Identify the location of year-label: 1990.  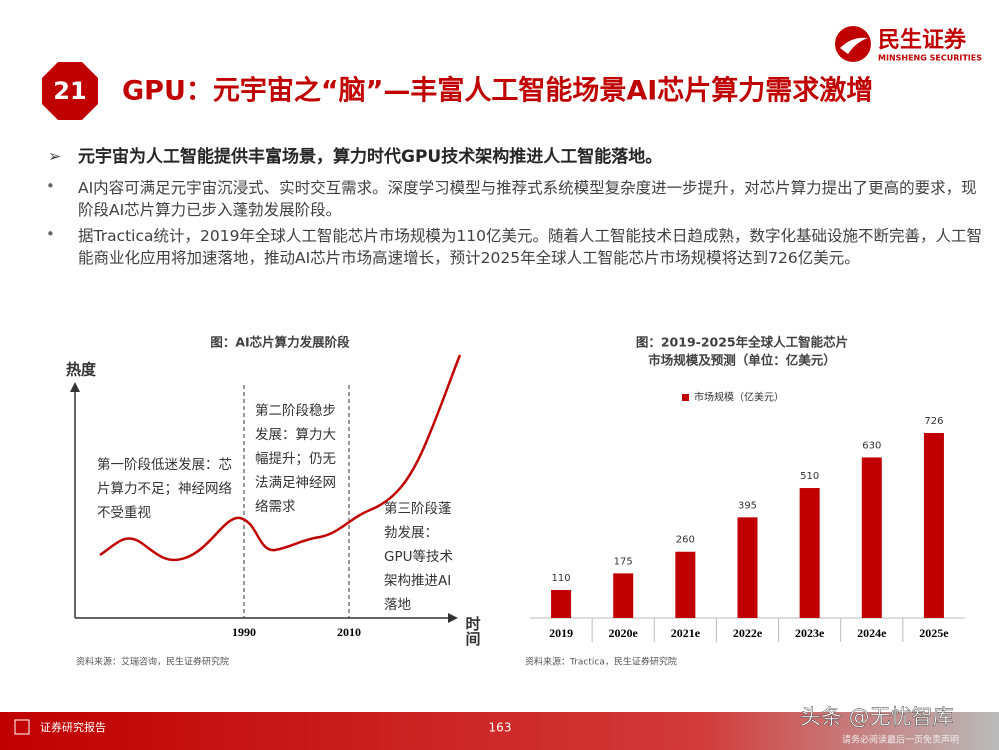
(244, 632).